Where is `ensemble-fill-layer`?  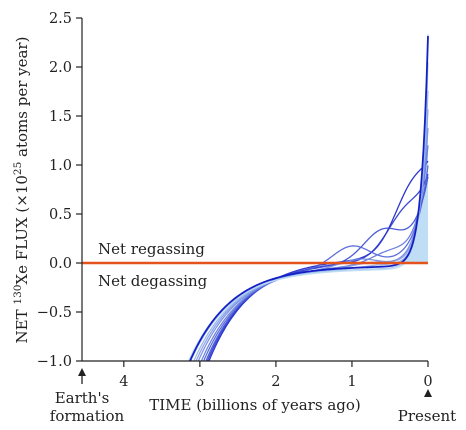
ensemble-fill-layer is located at coordinates (401, 148).